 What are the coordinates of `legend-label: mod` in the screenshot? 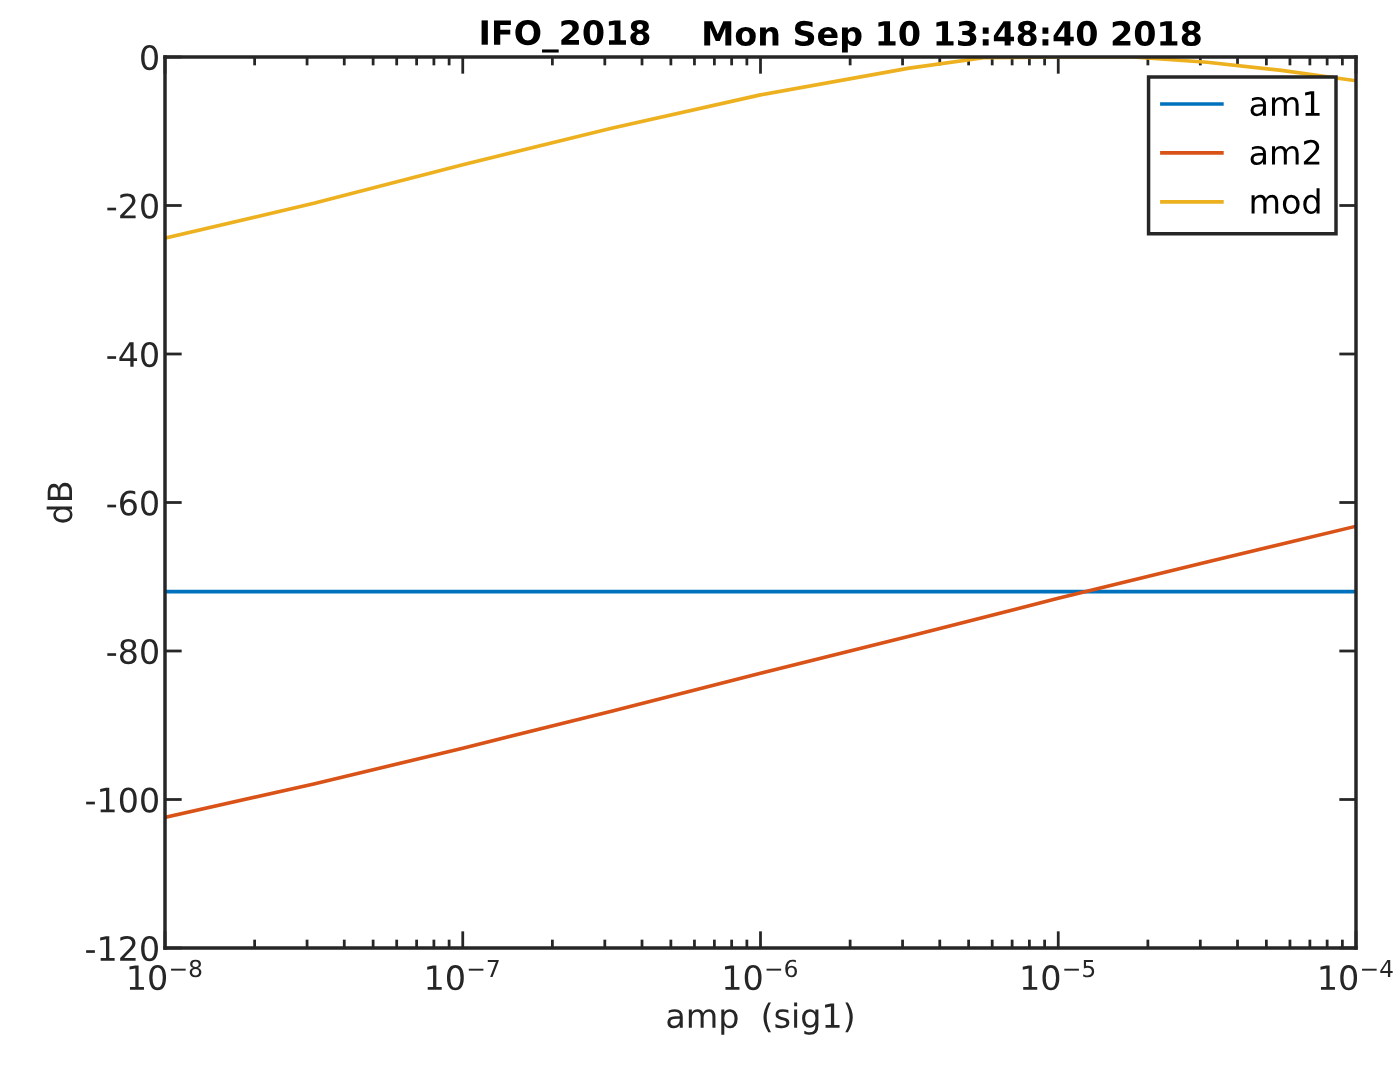 It's located at (1285, 201).